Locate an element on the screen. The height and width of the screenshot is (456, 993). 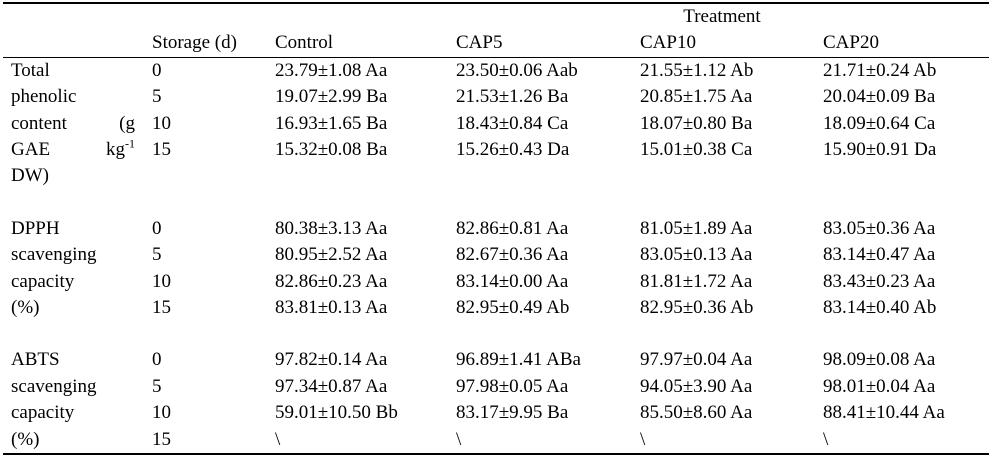
table-cell: 83.81±0.13 Aa is located at coordinates (331, 308).